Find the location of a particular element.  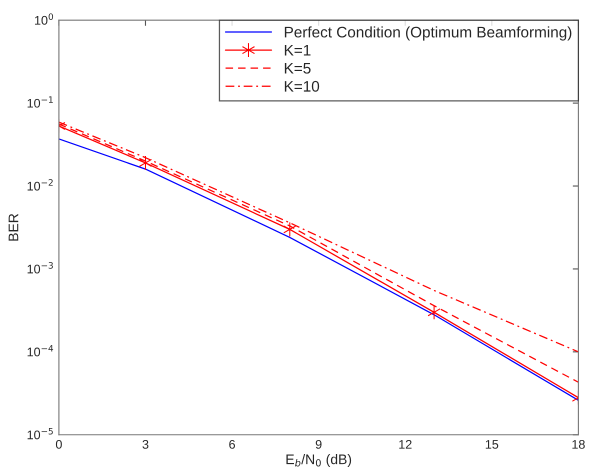

x-tick-label: 3 is located at coordinates (145, 444).